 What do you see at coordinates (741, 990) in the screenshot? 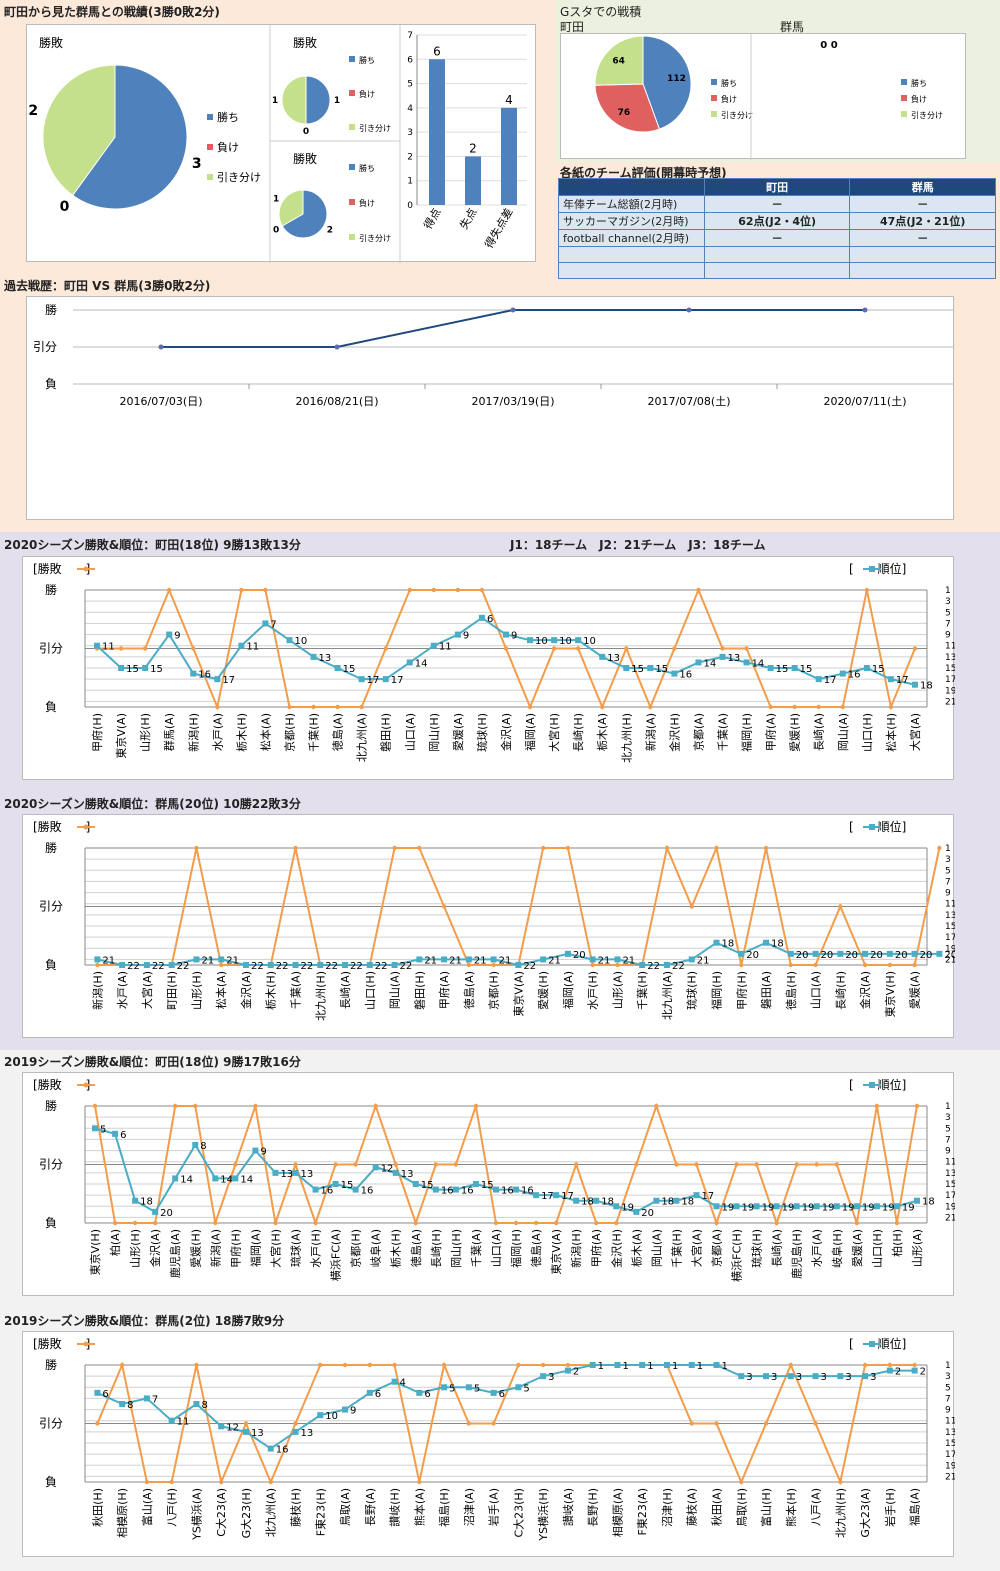
I see `opponent-label-26: 甲府(H)` at bounding box center [741, 990].